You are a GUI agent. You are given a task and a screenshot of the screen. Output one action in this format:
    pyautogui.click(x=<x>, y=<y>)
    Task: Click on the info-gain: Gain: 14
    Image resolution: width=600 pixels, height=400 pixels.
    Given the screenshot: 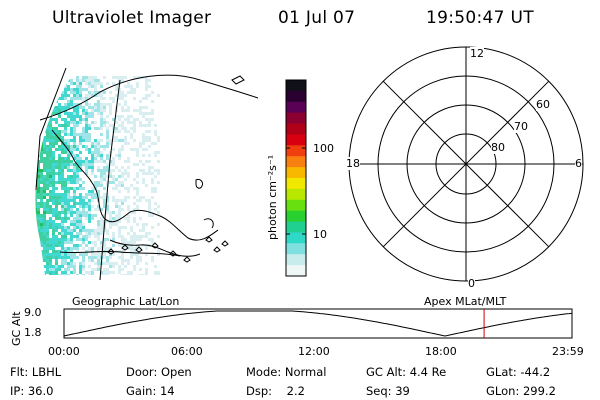 What is the action you would take?
    pyautogui.click(x=150, y=391)
    